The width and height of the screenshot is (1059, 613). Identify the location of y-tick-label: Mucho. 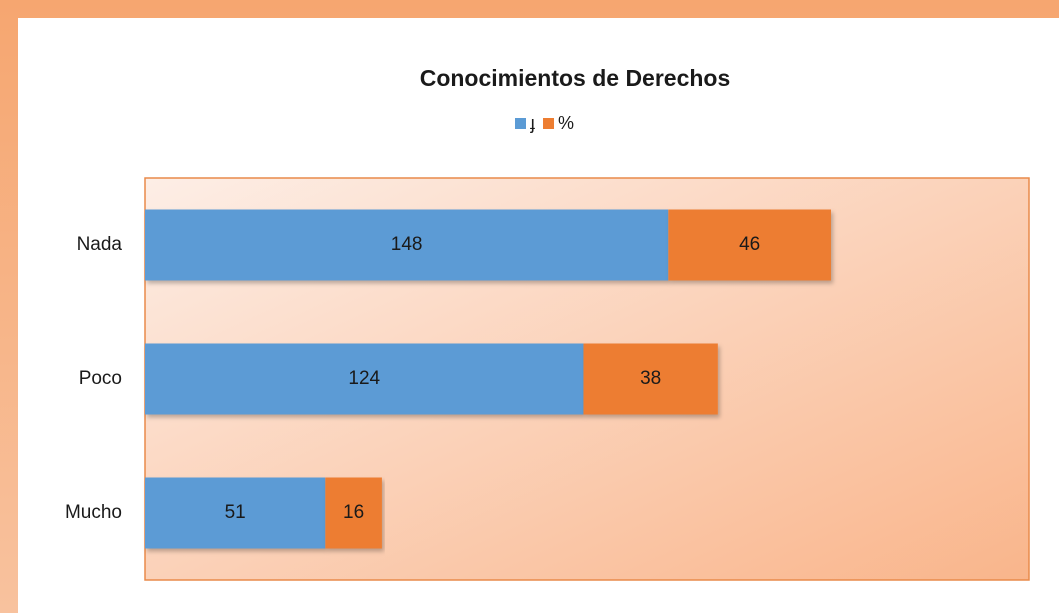
(93, 512).